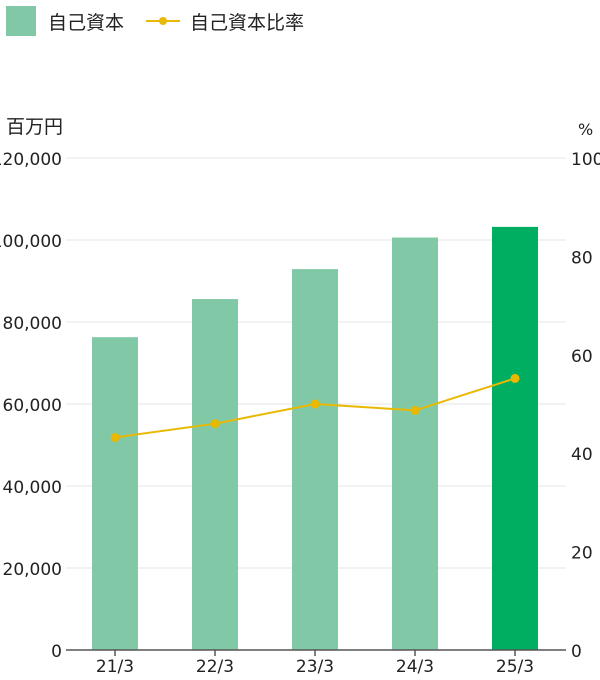 This screenshot has width=600, height=680. I want to click on legend-item-equity: 自己資本, so click(65, 21).